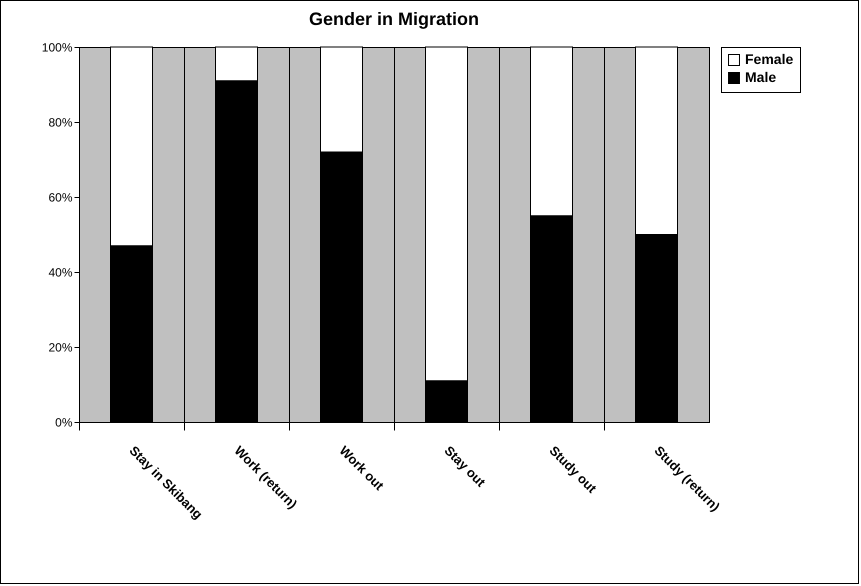  What do you see at coordinates (394, 19) in the screenshot?
I see `chart-title: Gender in Migration` at bounding box center [394, 19].